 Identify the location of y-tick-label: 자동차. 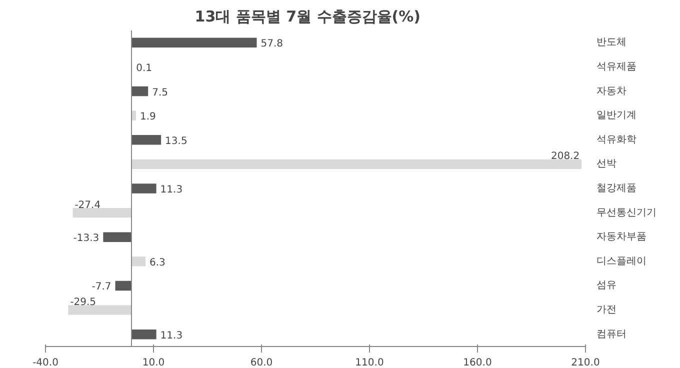
(611, 91).